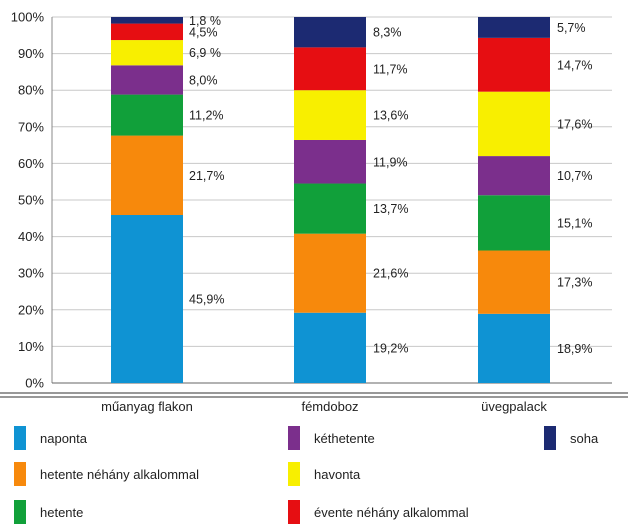 This screenshot has width=628, height=529. Describe the element at coordinates (574, 349) in the screenshot. I see `data-label: 18,9%` at that location.